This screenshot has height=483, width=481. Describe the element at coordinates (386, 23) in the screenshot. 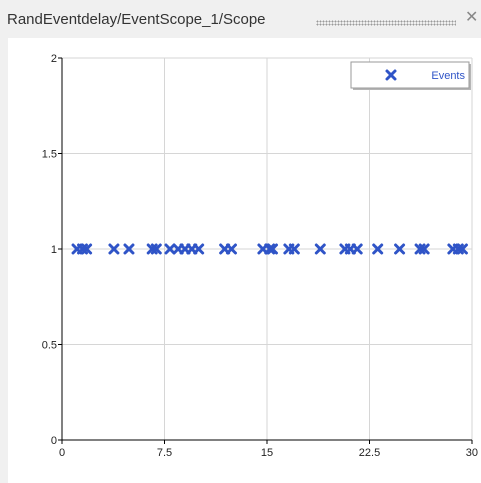

I see `drag-grip-icon` at that location.